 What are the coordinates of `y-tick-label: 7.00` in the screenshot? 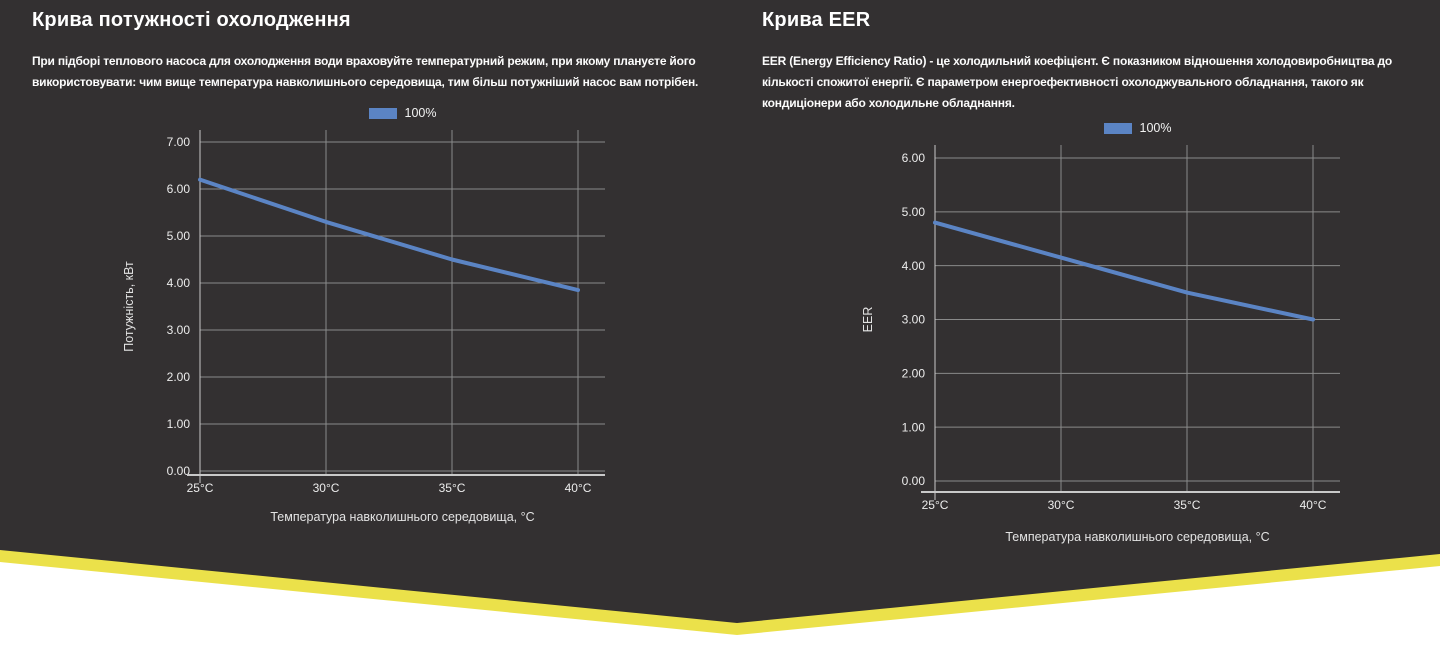 It's located at (179, 142).